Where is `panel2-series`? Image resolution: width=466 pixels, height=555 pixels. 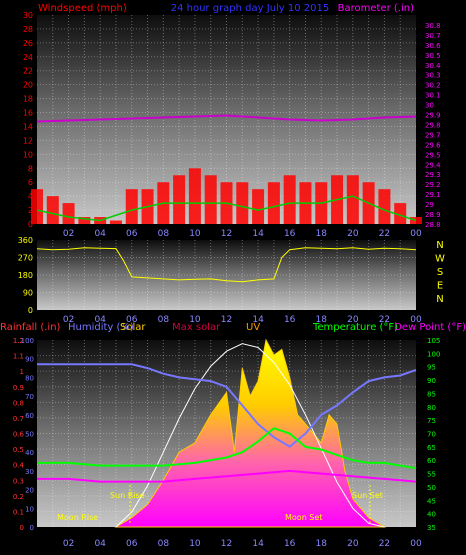
panel2-series is located at coordinates (226, 265).